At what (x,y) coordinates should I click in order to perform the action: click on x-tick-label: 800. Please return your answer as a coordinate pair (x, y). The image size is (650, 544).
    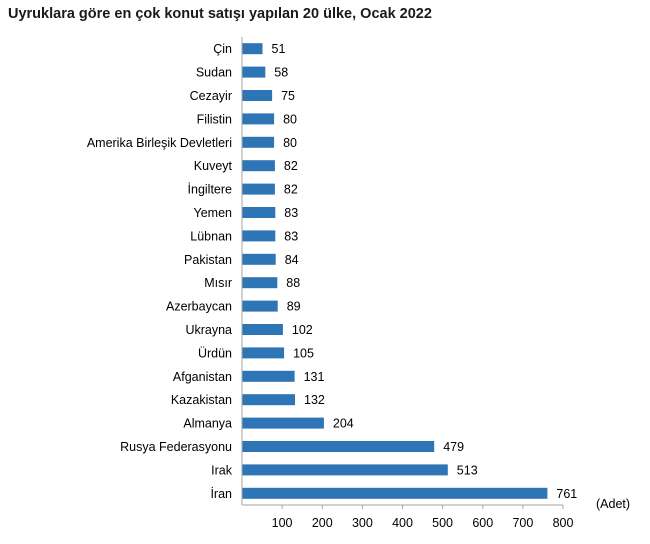
    Looking at the image, I should click on (563, 523).